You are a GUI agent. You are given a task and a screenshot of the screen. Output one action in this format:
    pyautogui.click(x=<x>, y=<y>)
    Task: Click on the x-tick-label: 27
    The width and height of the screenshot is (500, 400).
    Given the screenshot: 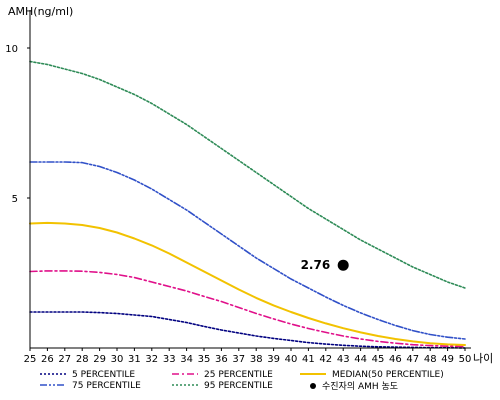 What is the action you would take?
    pyautogui.click(x=64, y=359)
    